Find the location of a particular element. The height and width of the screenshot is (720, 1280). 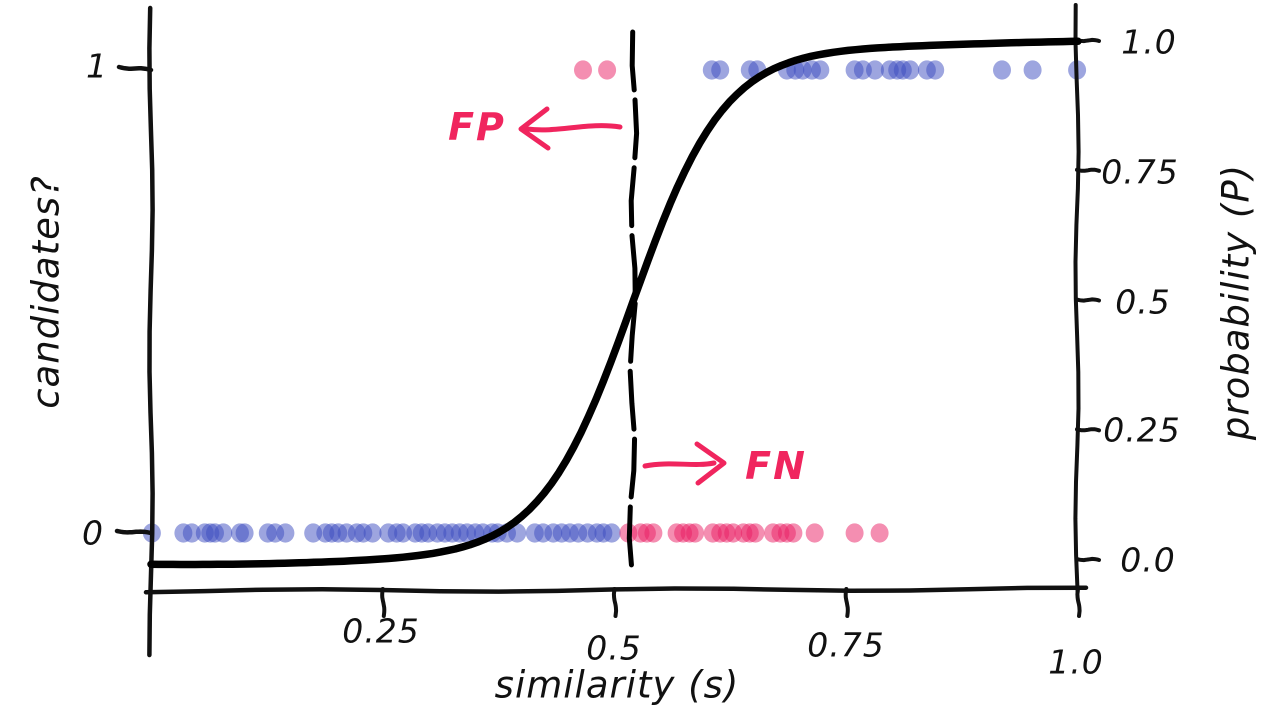

threshold-line is located at coordinates (633, 302).